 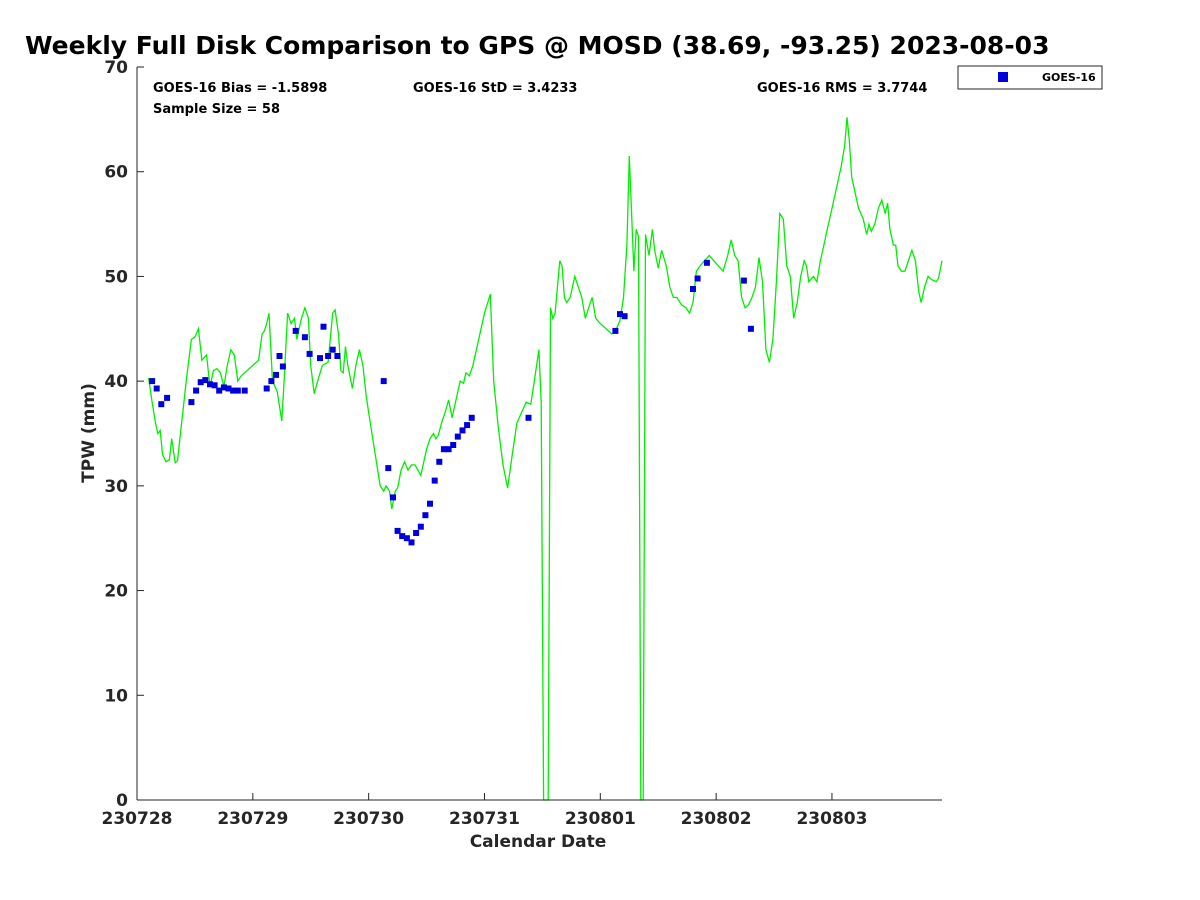 What do you see at coordinates (116, 382) in the screenshot?
I see `y-tick-label: 40` at bounding box center [116, 382].